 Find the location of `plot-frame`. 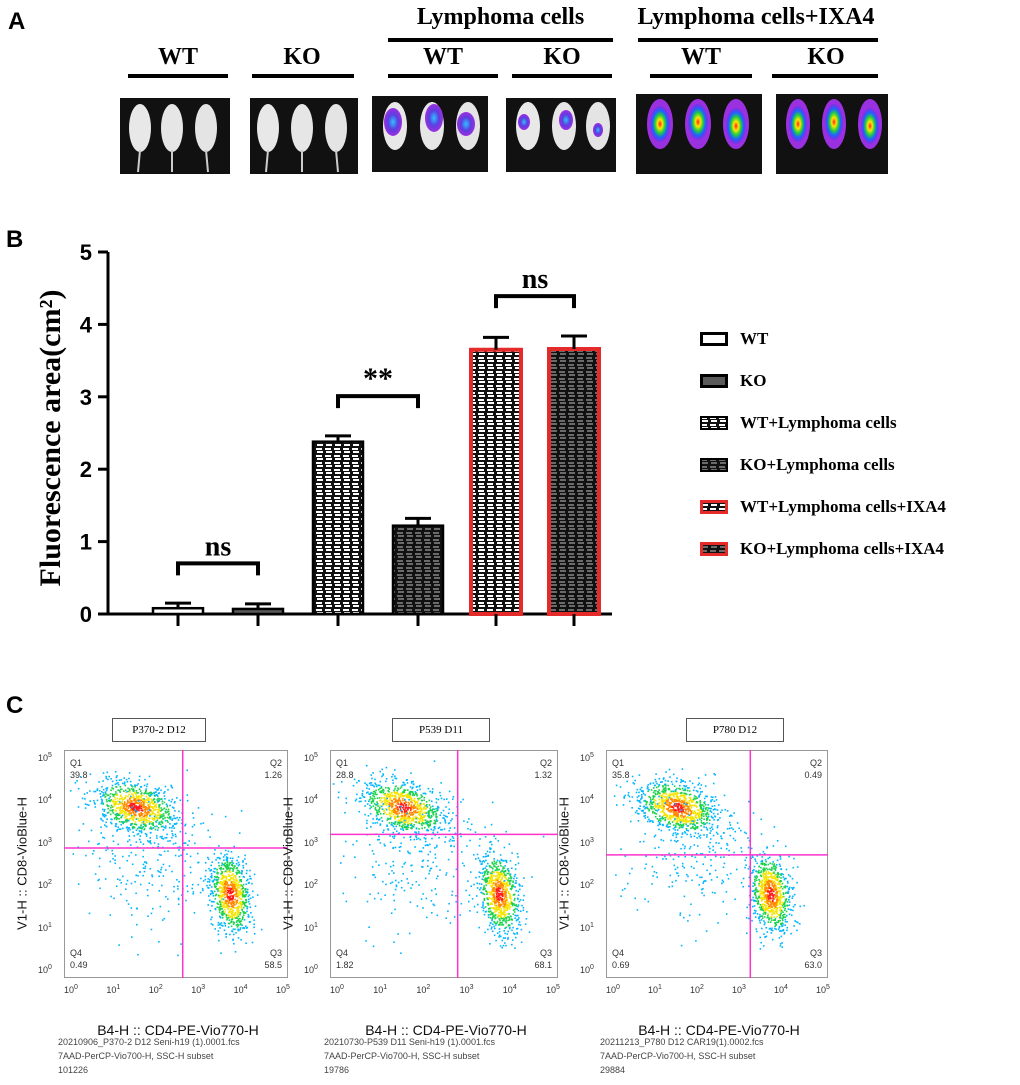

plot-frame is located at coordinates (444, 864).